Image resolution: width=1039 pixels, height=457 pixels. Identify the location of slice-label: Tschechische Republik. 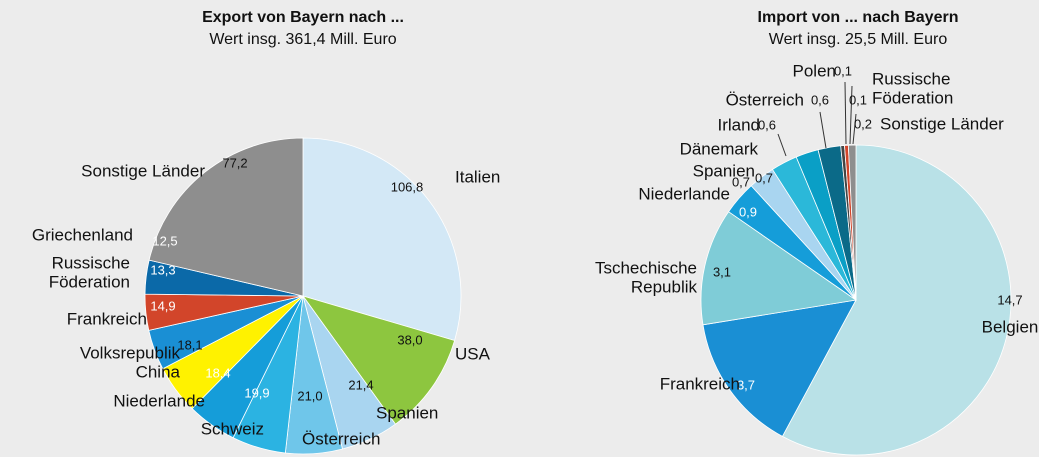
(646, 278).